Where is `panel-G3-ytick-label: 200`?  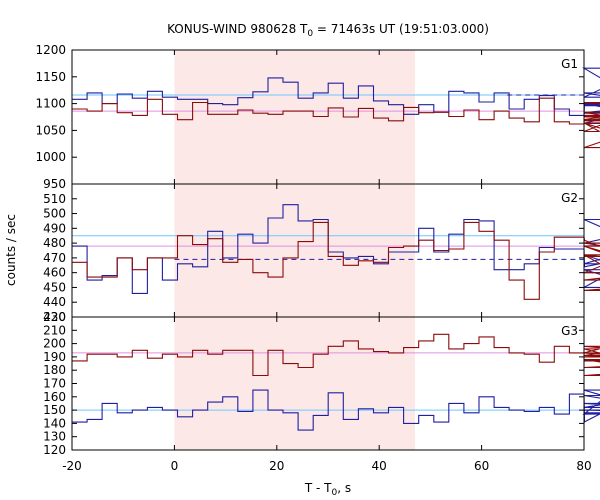
panel-G3-ytick-label: 200 is located at coordinates (54, 344).